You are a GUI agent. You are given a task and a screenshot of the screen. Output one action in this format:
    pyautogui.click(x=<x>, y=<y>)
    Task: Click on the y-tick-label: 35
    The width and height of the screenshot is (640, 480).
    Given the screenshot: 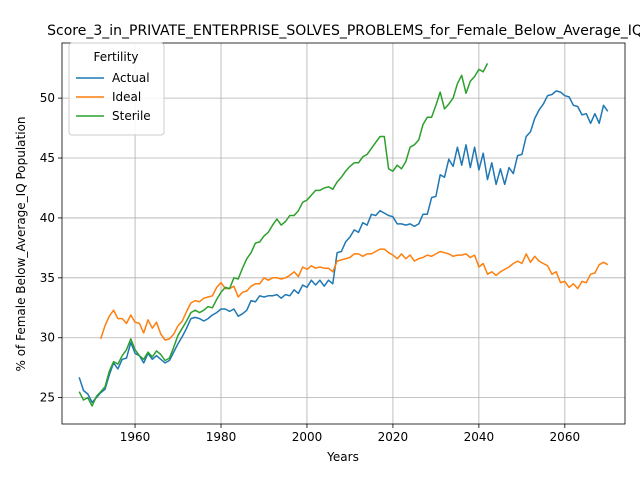 What is the action you would take?
    pyautogui.click(x=47, y=278)
    